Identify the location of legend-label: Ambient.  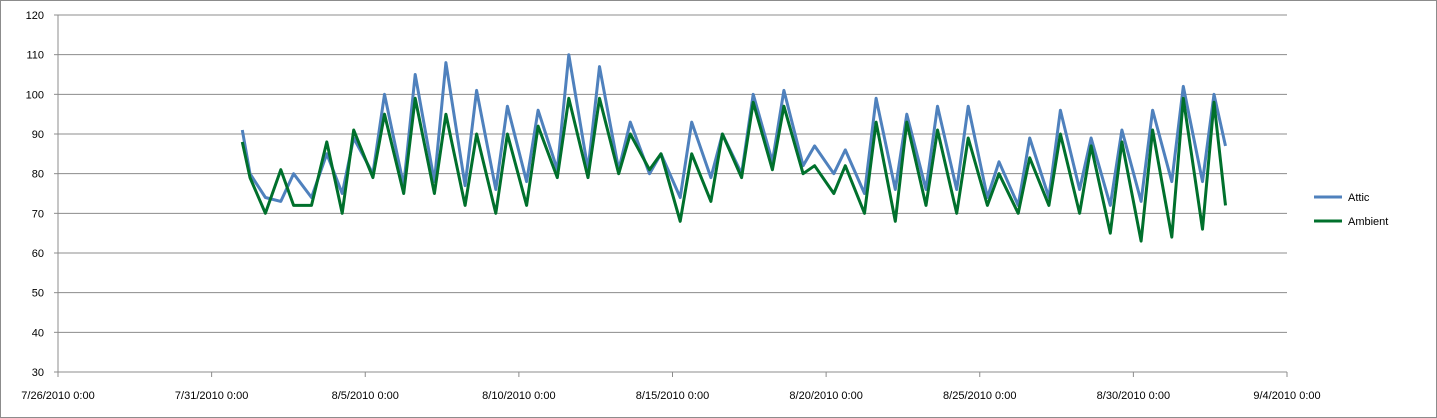
(1368, 222).